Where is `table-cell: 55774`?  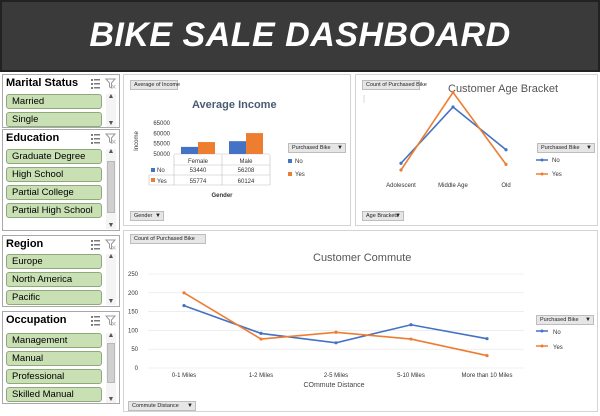
table-cell: 55774 is located at coordinates (198, 182).